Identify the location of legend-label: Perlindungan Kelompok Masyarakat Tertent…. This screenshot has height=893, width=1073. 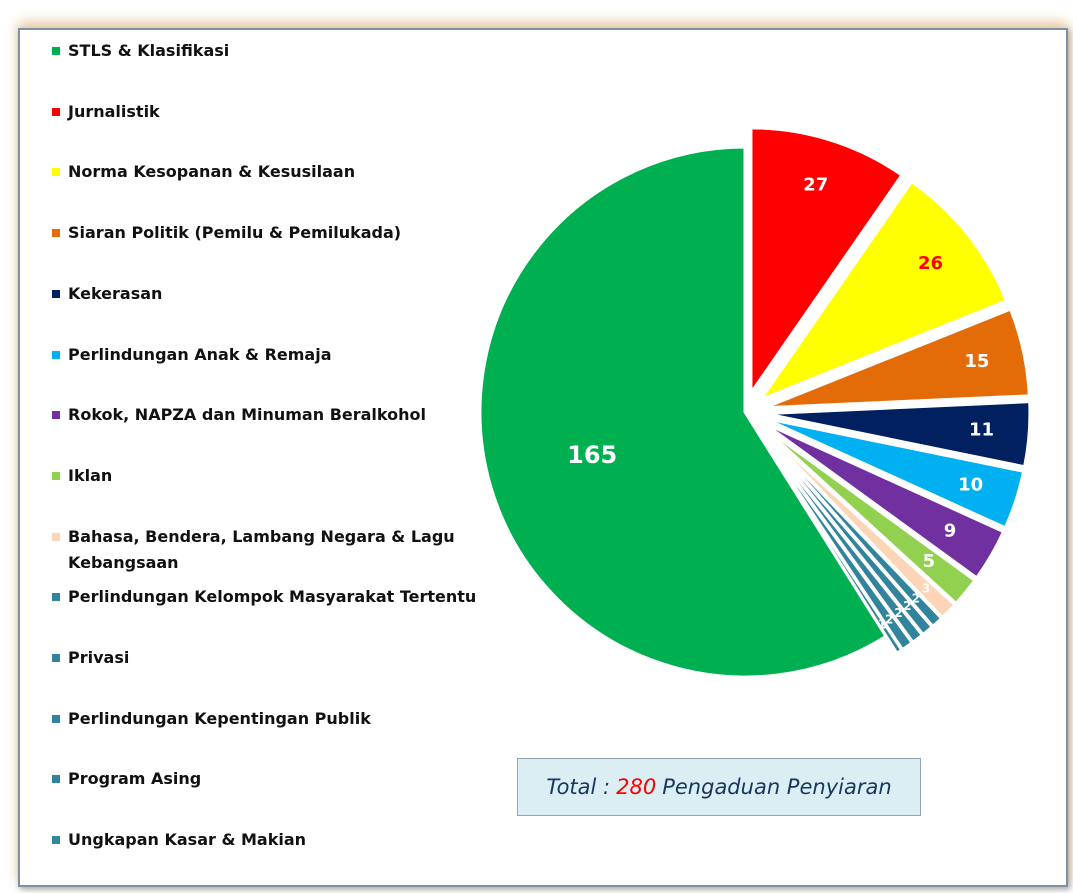
(272, 597).